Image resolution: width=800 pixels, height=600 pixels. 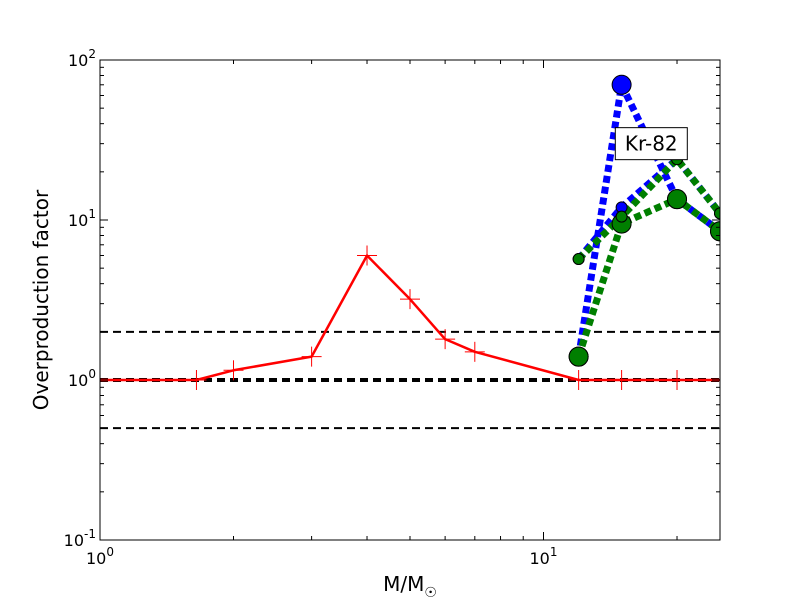 What do you see at coordinates (82, 218) in the screenshot?
I see `y-tick-label-2: 10¹` at bounding box center [82, 218].